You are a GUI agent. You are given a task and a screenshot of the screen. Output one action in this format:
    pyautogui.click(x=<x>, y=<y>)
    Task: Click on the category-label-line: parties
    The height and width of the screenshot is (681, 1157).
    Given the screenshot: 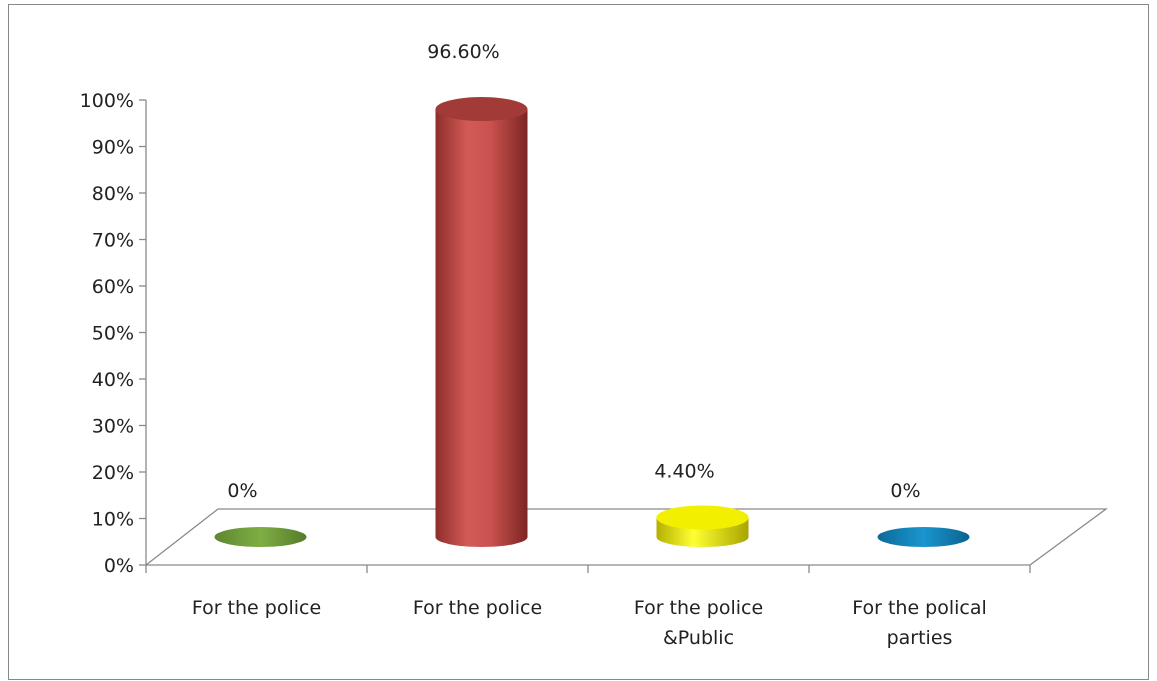 What is the action you would take?
    pyautogui.click(x=920, y=638)
    